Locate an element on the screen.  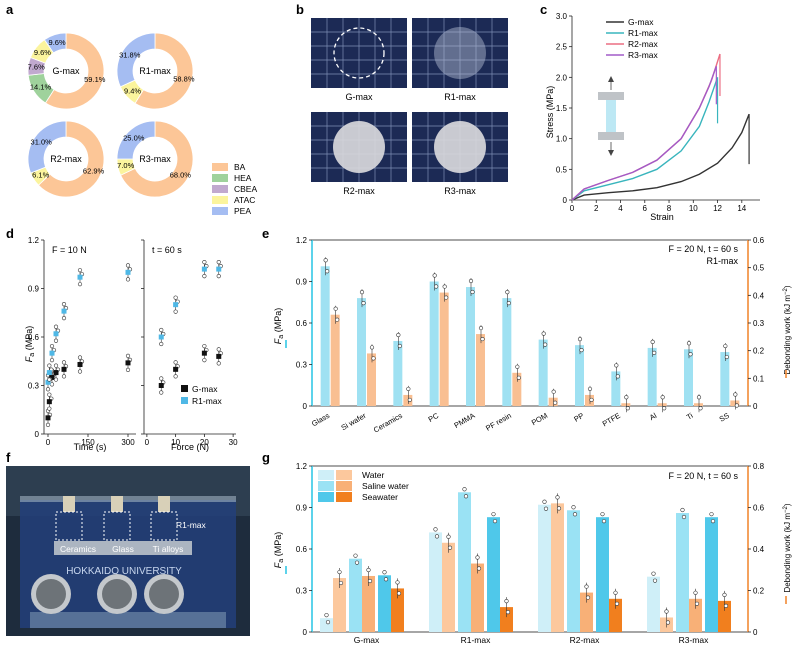
g-ytick-left-label: 0.3 is located at coordinates (302, 591).